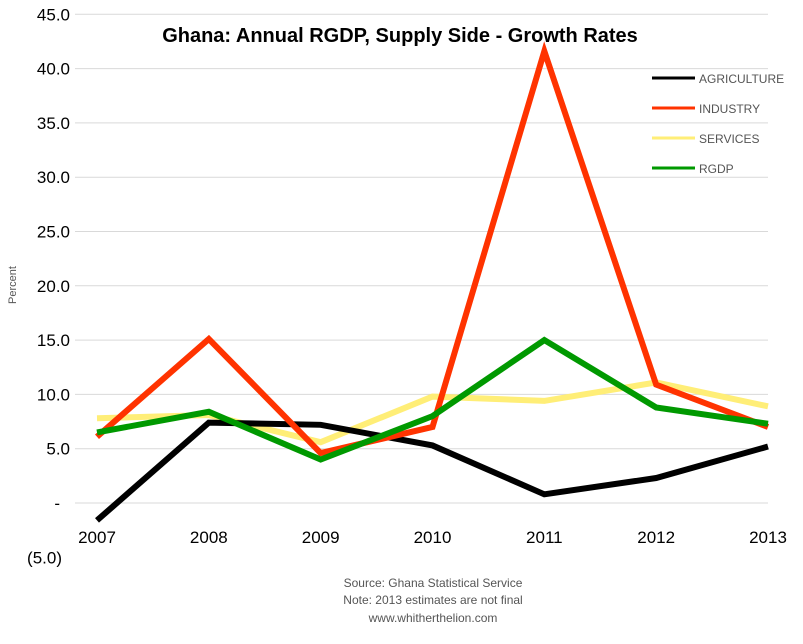 The width and height of the screenshot is (803, 644). Describe the element at coordinates (53, 177) in the screenshot. I see `y-tick-label: 30.0` at that location.